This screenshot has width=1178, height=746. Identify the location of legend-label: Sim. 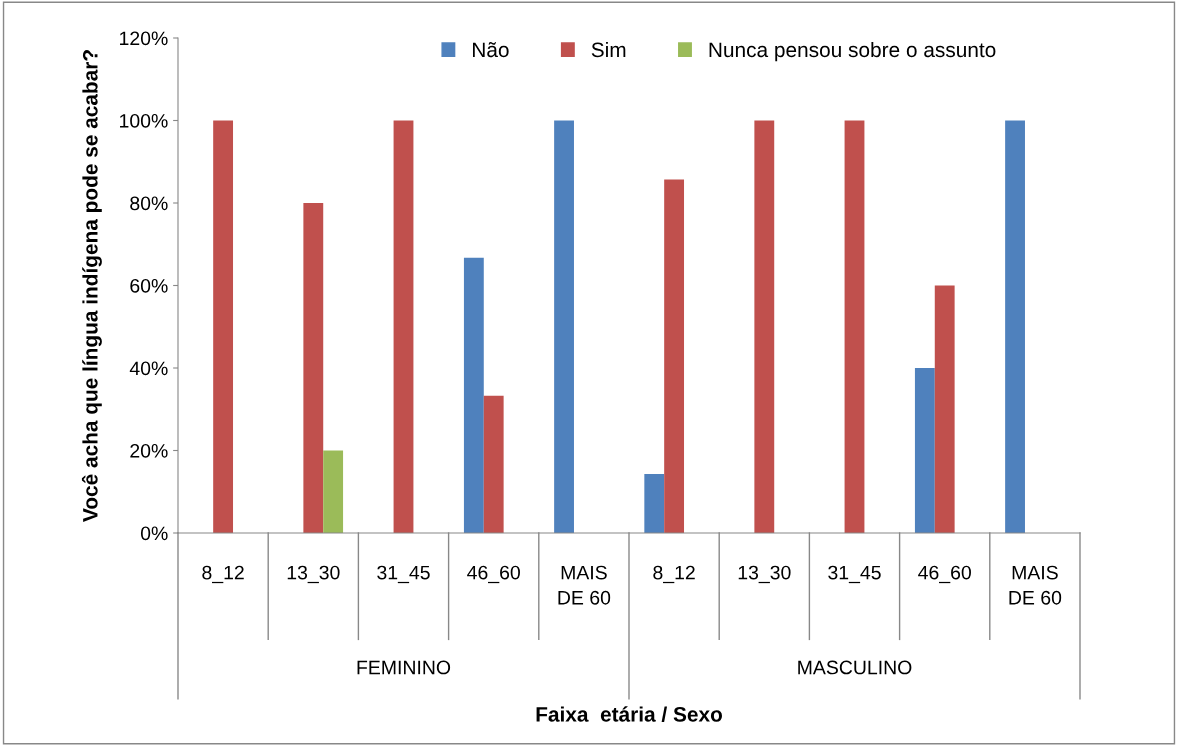
(608, 49).